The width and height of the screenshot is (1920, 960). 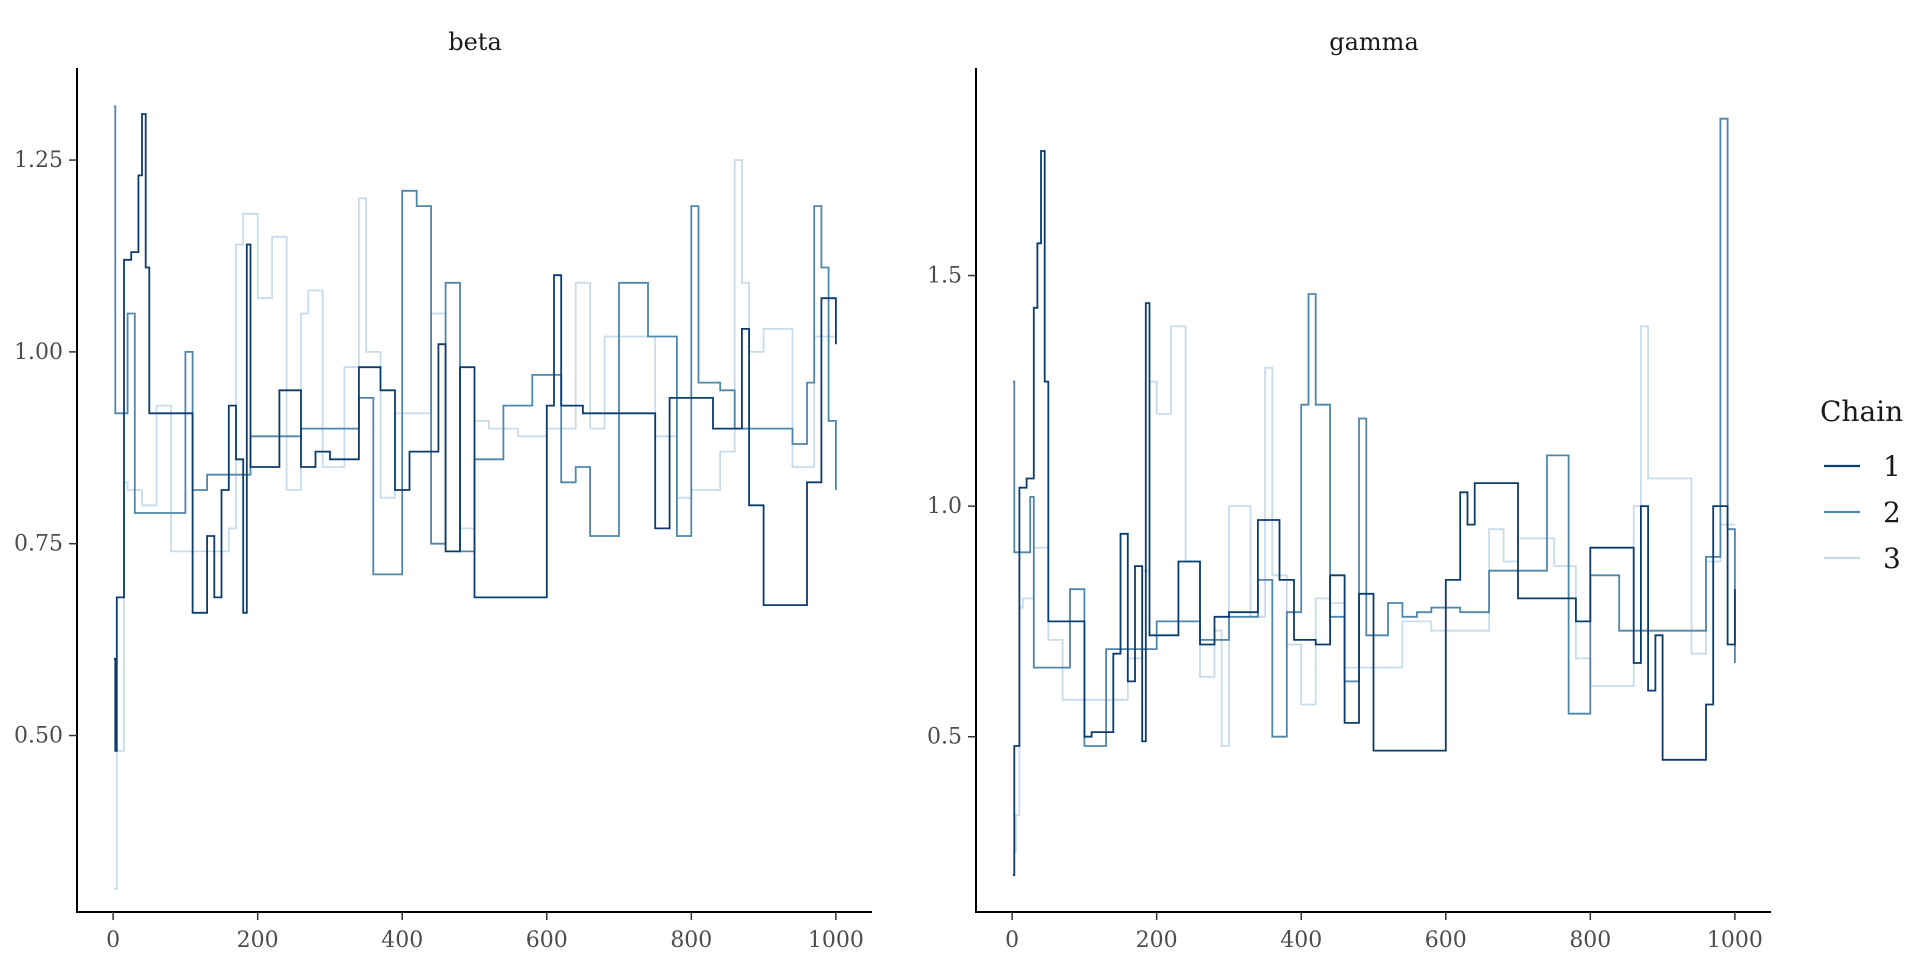 I want to click on beta-x-tick-label: 1000, so click(x=836, y=940).